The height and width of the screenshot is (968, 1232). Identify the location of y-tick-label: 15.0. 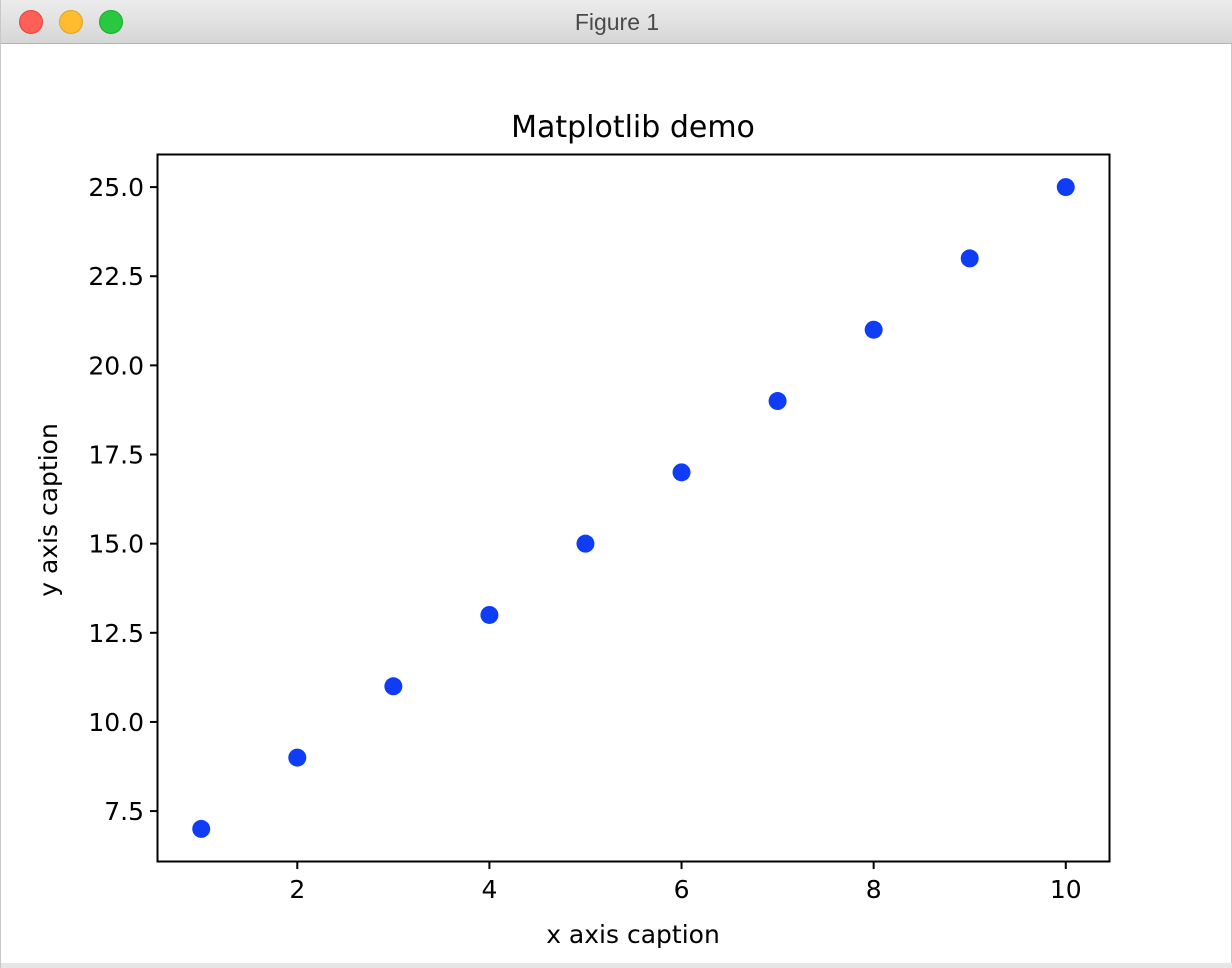
(116, 544).